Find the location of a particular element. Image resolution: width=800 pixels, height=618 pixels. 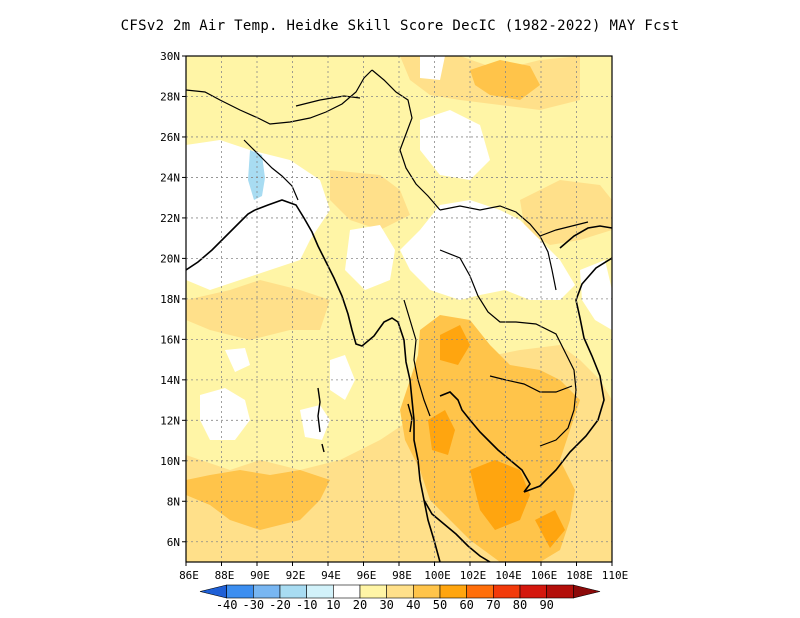

border-bangladesh is located at coordinates (271, 170).